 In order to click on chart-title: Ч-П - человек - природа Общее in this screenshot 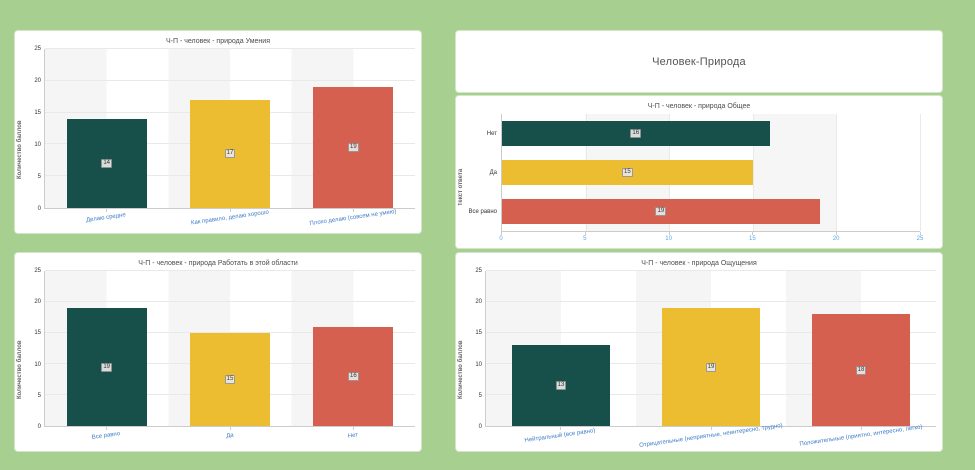, I will do `click(699, 106)`.